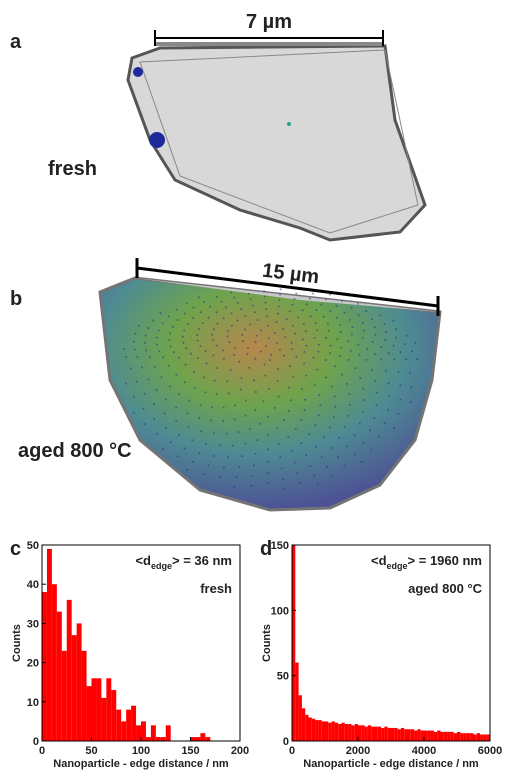  I want to click on annotation: <dedge> = 1960 nm, so click(426, 562).